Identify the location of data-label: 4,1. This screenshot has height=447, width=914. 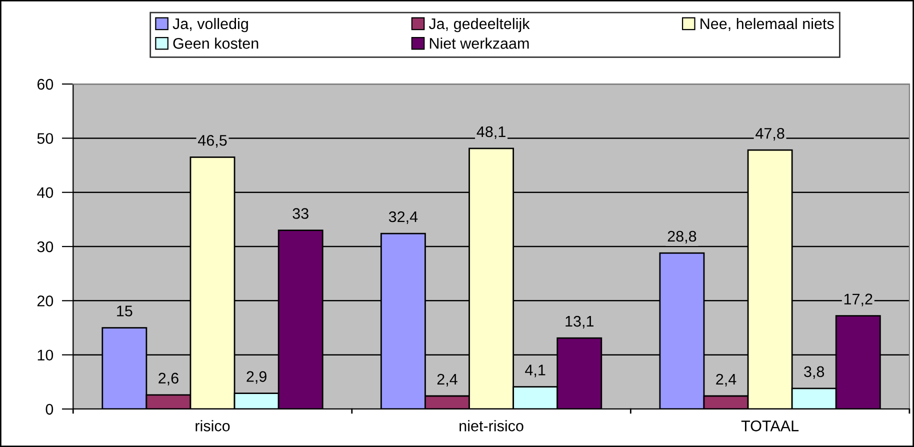
(535, 371).